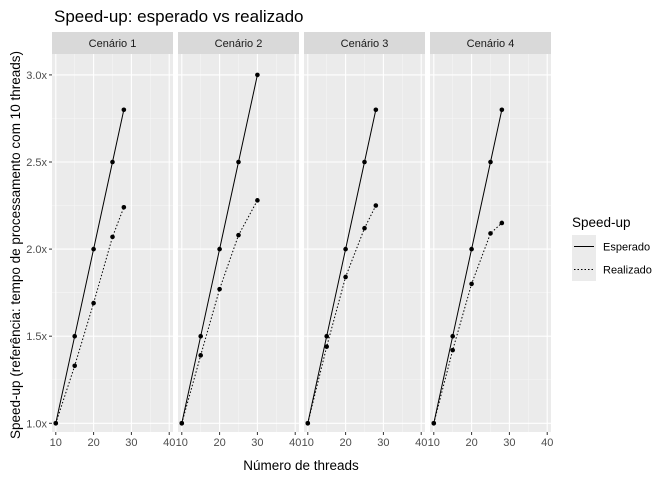 This screenshot has height=480, width=672. I want to click on y-tick-label: 3.0x, so click(36, 76).